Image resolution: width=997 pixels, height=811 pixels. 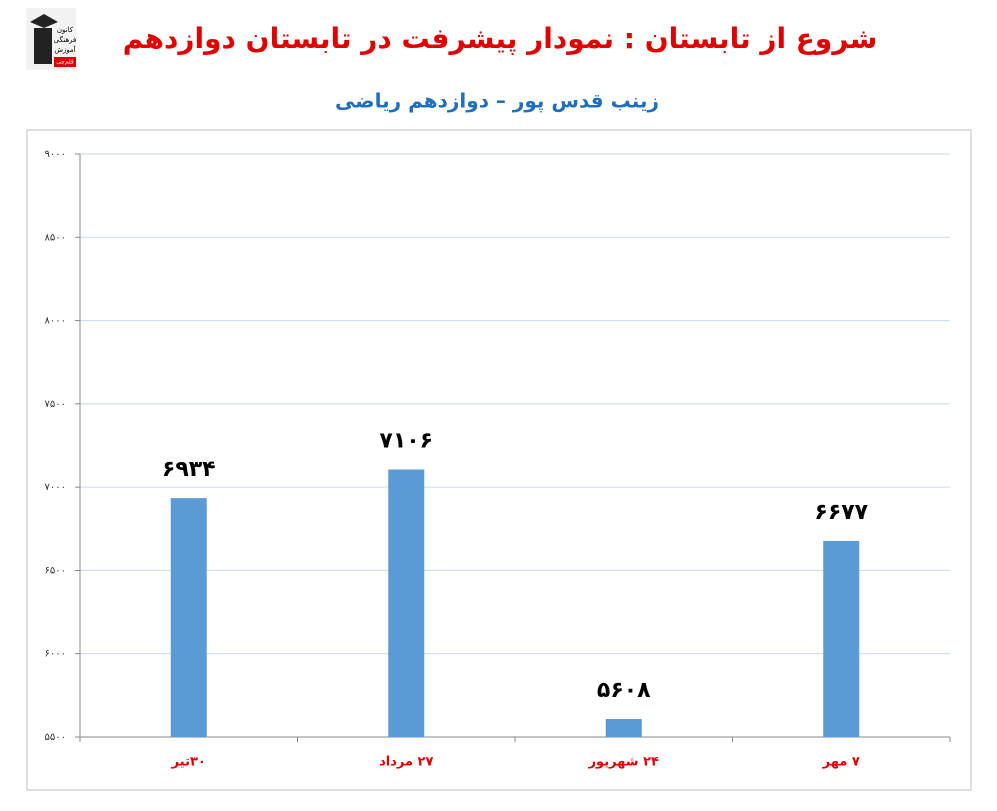 What do you see at coordinates (188, 762) in the screenshot?
I see `x-tick-label: ۳۰تیر` at bounding box center [188, 762].